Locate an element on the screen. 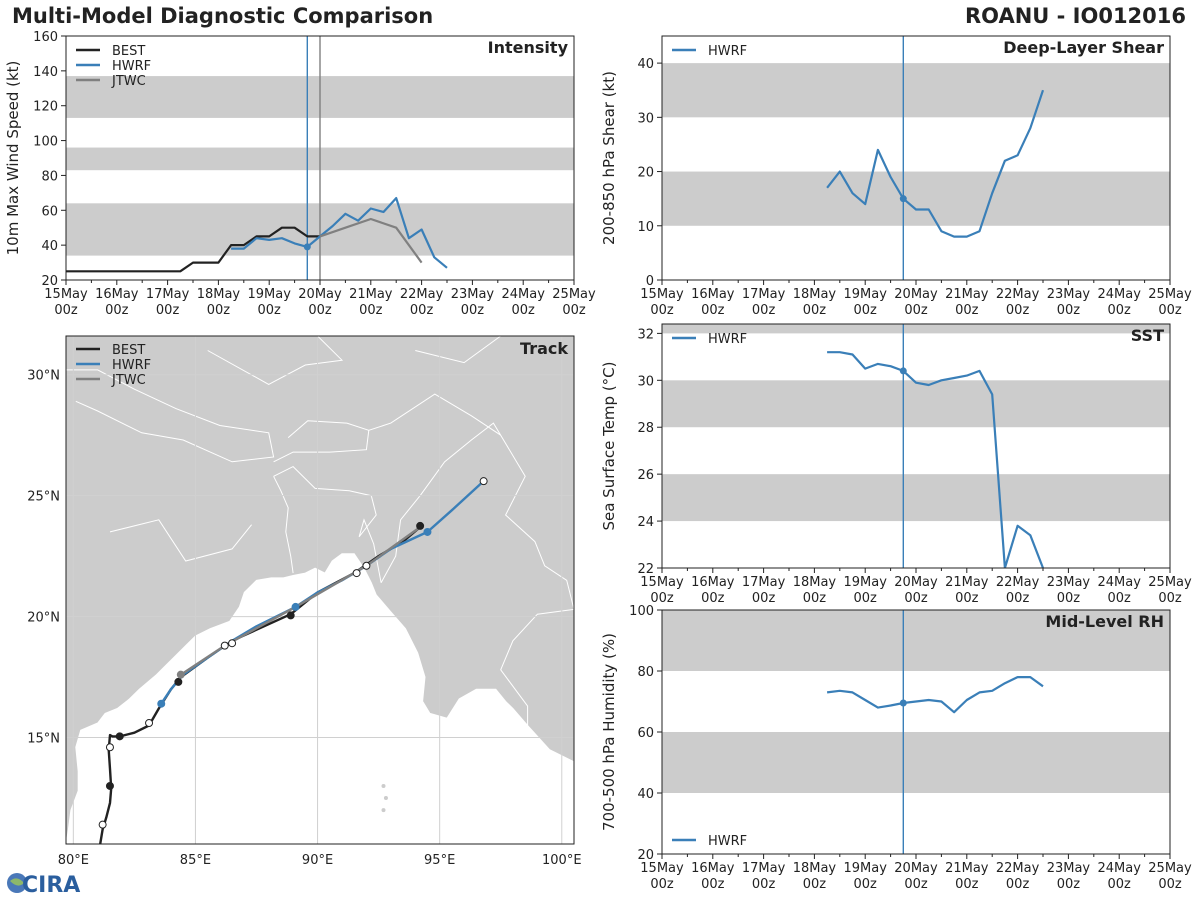 Image resolution: width=1200 pixels, height=900 pixels. intensity-xtick-label: 24May 00z is located at coordinates (523, 302).